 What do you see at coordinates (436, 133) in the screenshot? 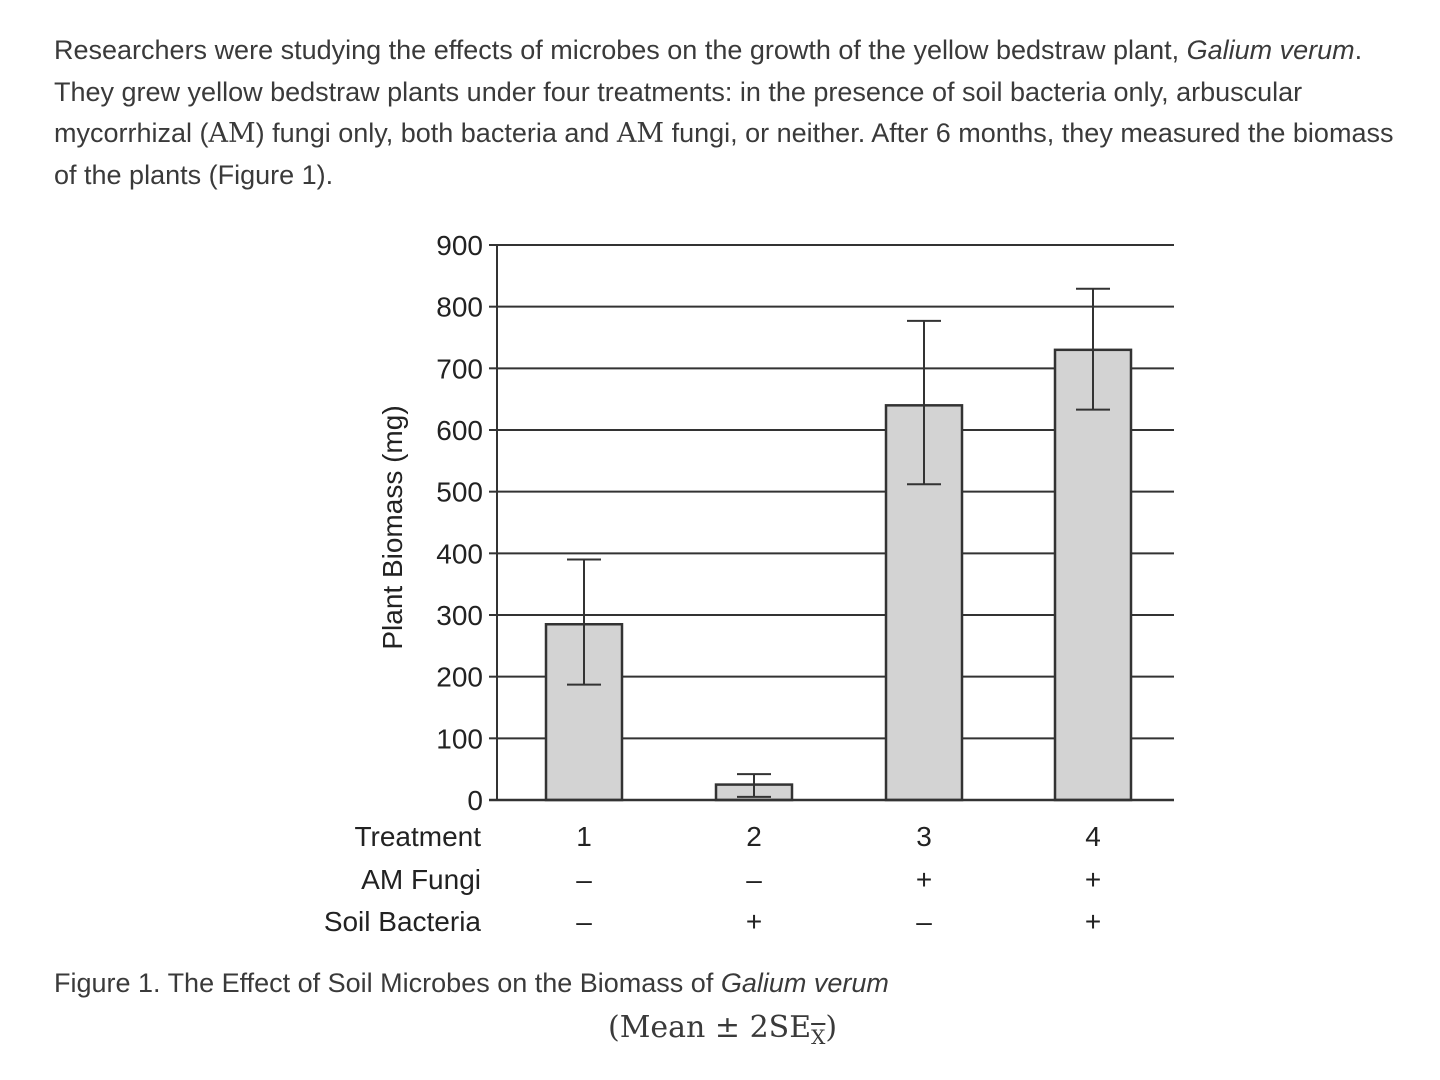
I see `intro-text-3: ) fungi only, both bacteria and` at bounding box center [436, 133].